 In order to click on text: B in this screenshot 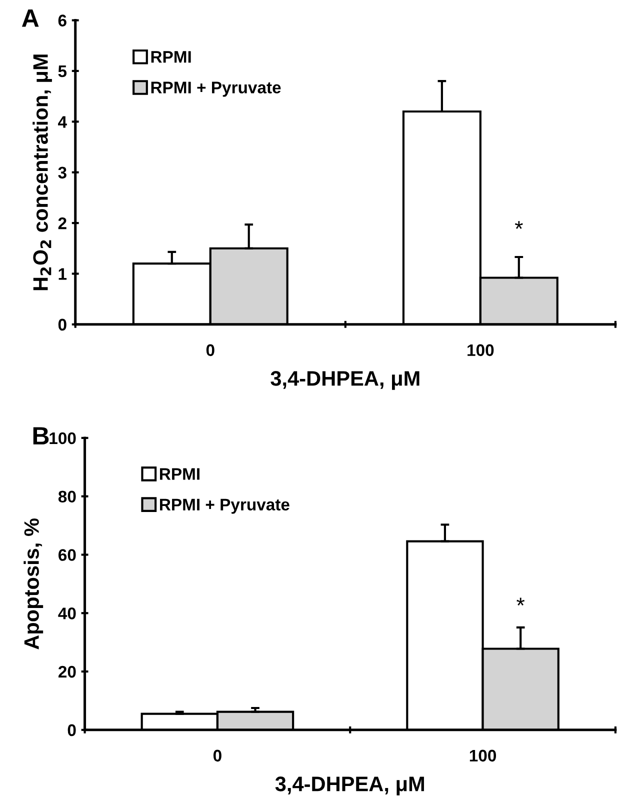, I will do `click(41, 435)`.